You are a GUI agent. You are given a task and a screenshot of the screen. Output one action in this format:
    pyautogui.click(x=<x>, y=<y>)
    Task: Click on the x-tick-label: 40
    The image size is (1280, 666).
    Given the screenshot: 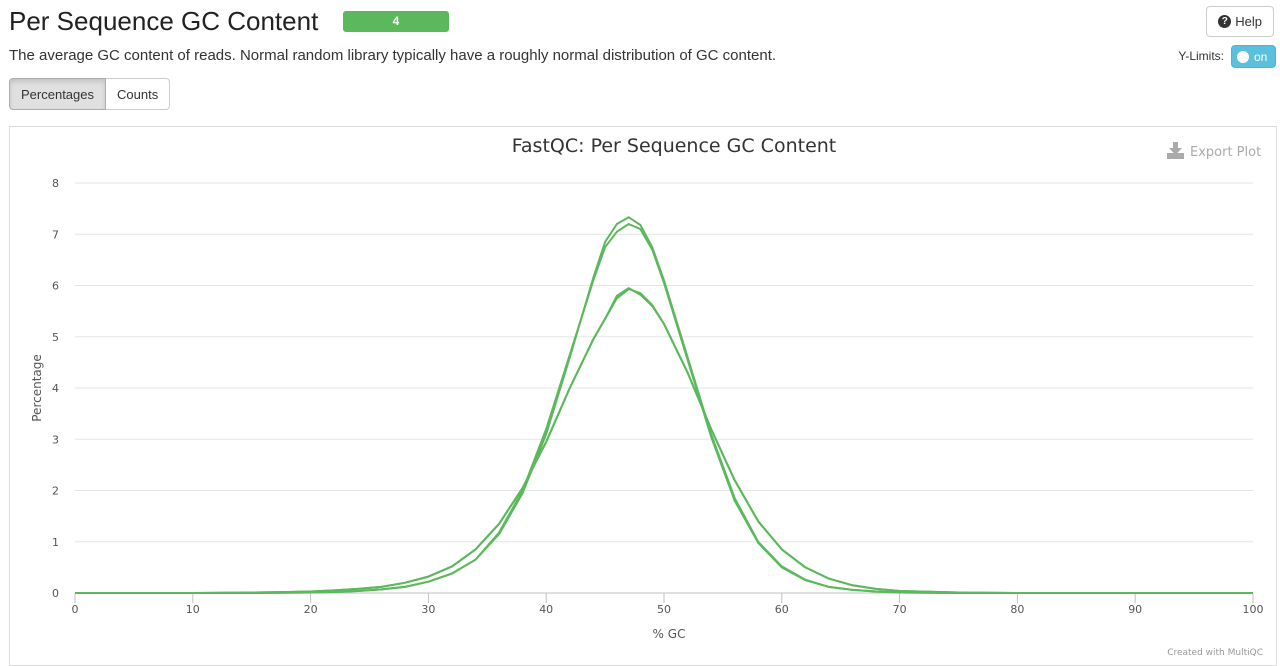 What is the action you would take?
    pyautogui.click(x=546, y=609)
    